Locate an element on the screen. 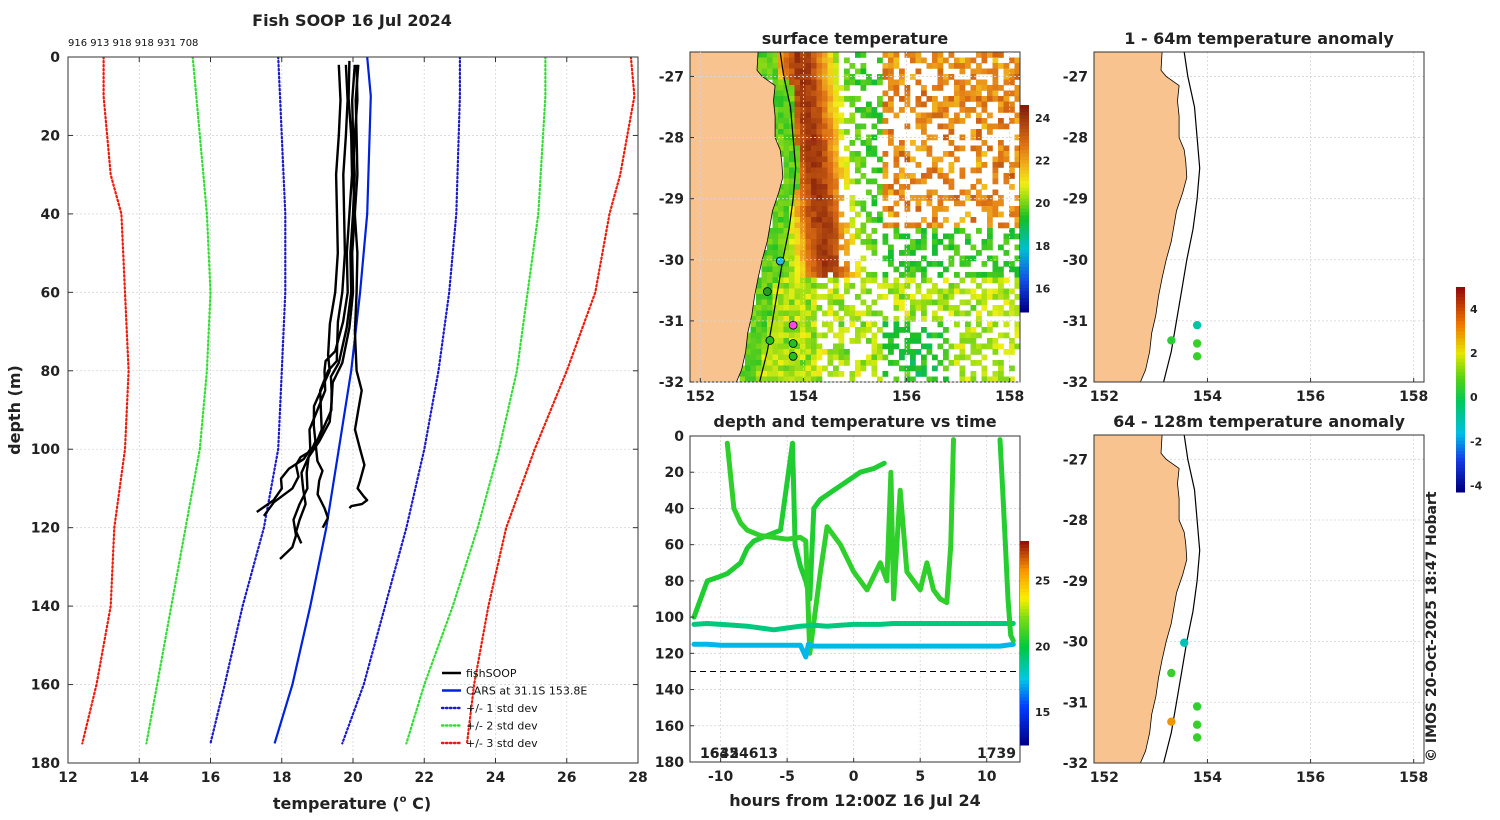  profile-y-tick-label: 180 is located at coordinates (45, 764).